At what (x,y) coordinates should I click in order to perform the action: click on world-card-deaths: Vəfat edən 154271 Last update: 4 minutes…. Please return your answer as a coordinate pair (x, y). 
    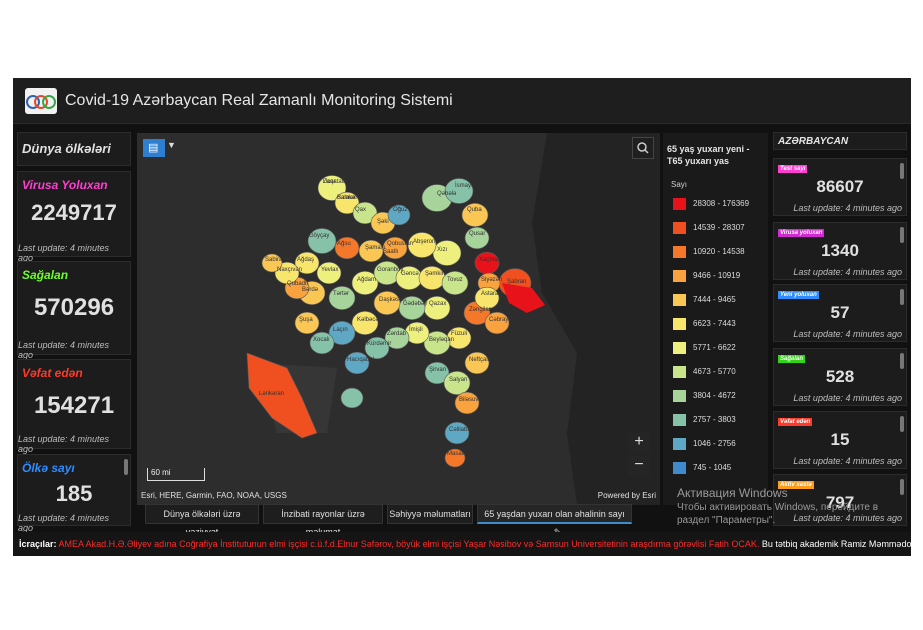
    Looking at the image, I should click on (74, 406).